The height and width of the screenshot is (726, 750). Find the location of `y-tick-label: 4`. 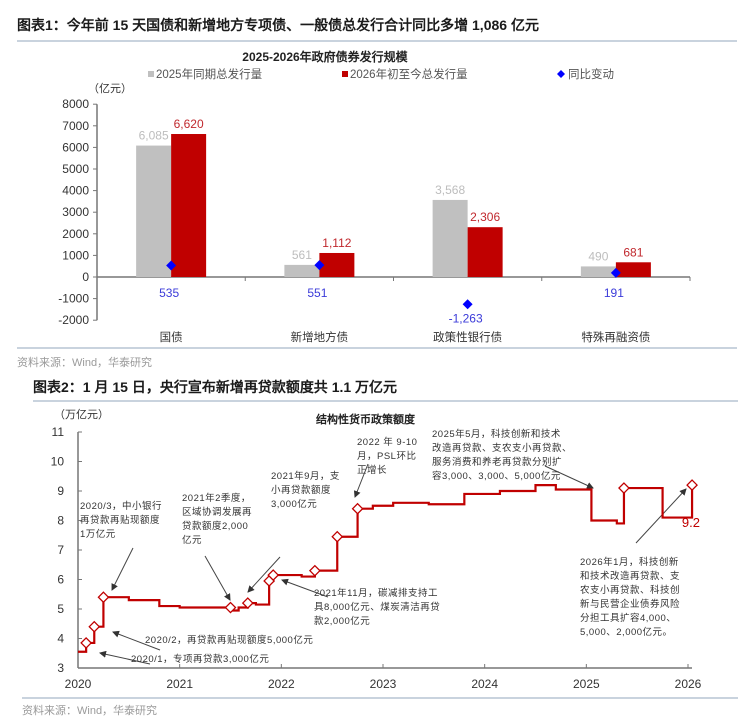

y-tick-label: 4 is located at coordinates (60, 639).